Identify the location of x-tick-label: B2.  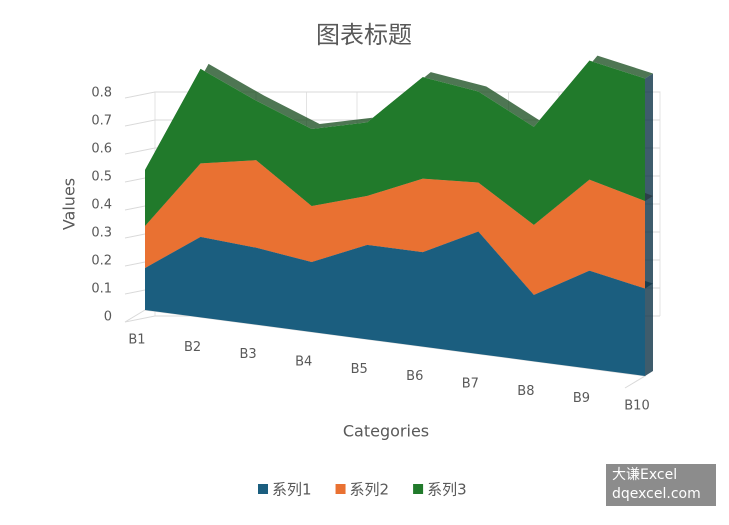
(192, 347).